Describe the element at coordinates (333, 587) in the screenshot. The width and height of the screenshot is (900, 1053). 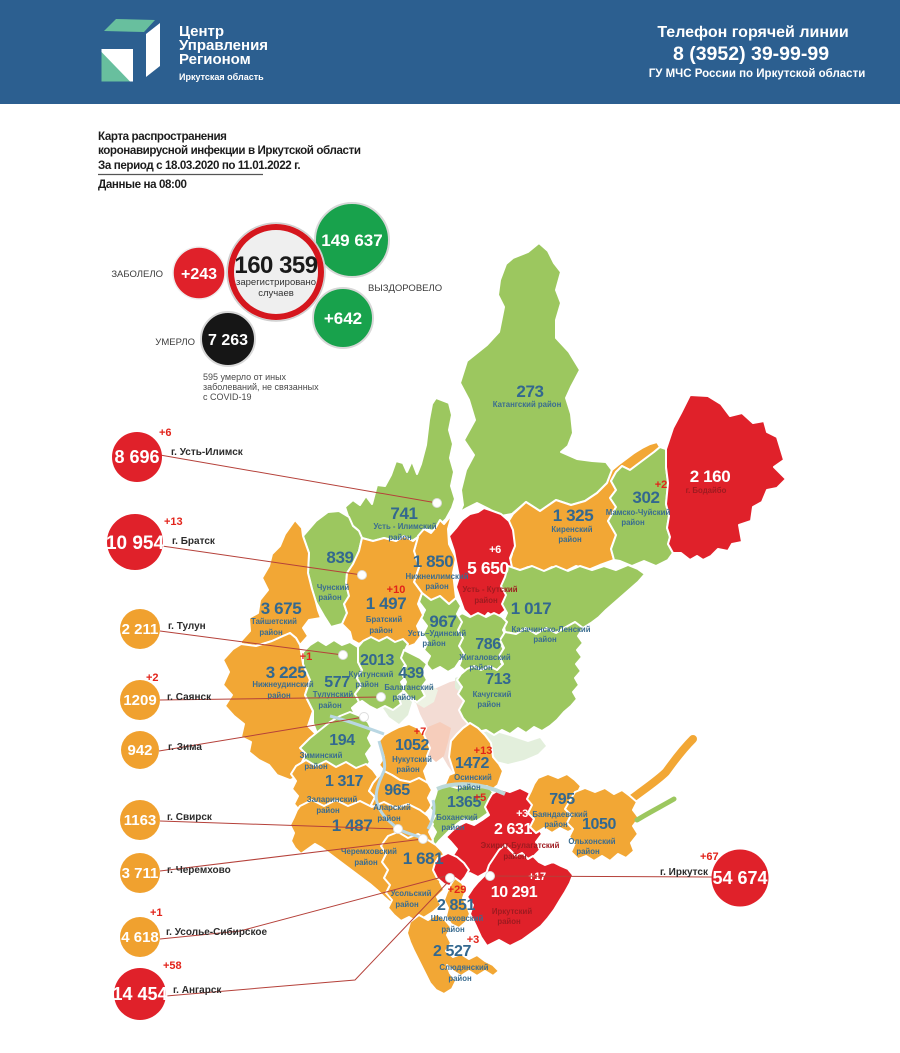
I see `svg-text: Чунский` at that location.